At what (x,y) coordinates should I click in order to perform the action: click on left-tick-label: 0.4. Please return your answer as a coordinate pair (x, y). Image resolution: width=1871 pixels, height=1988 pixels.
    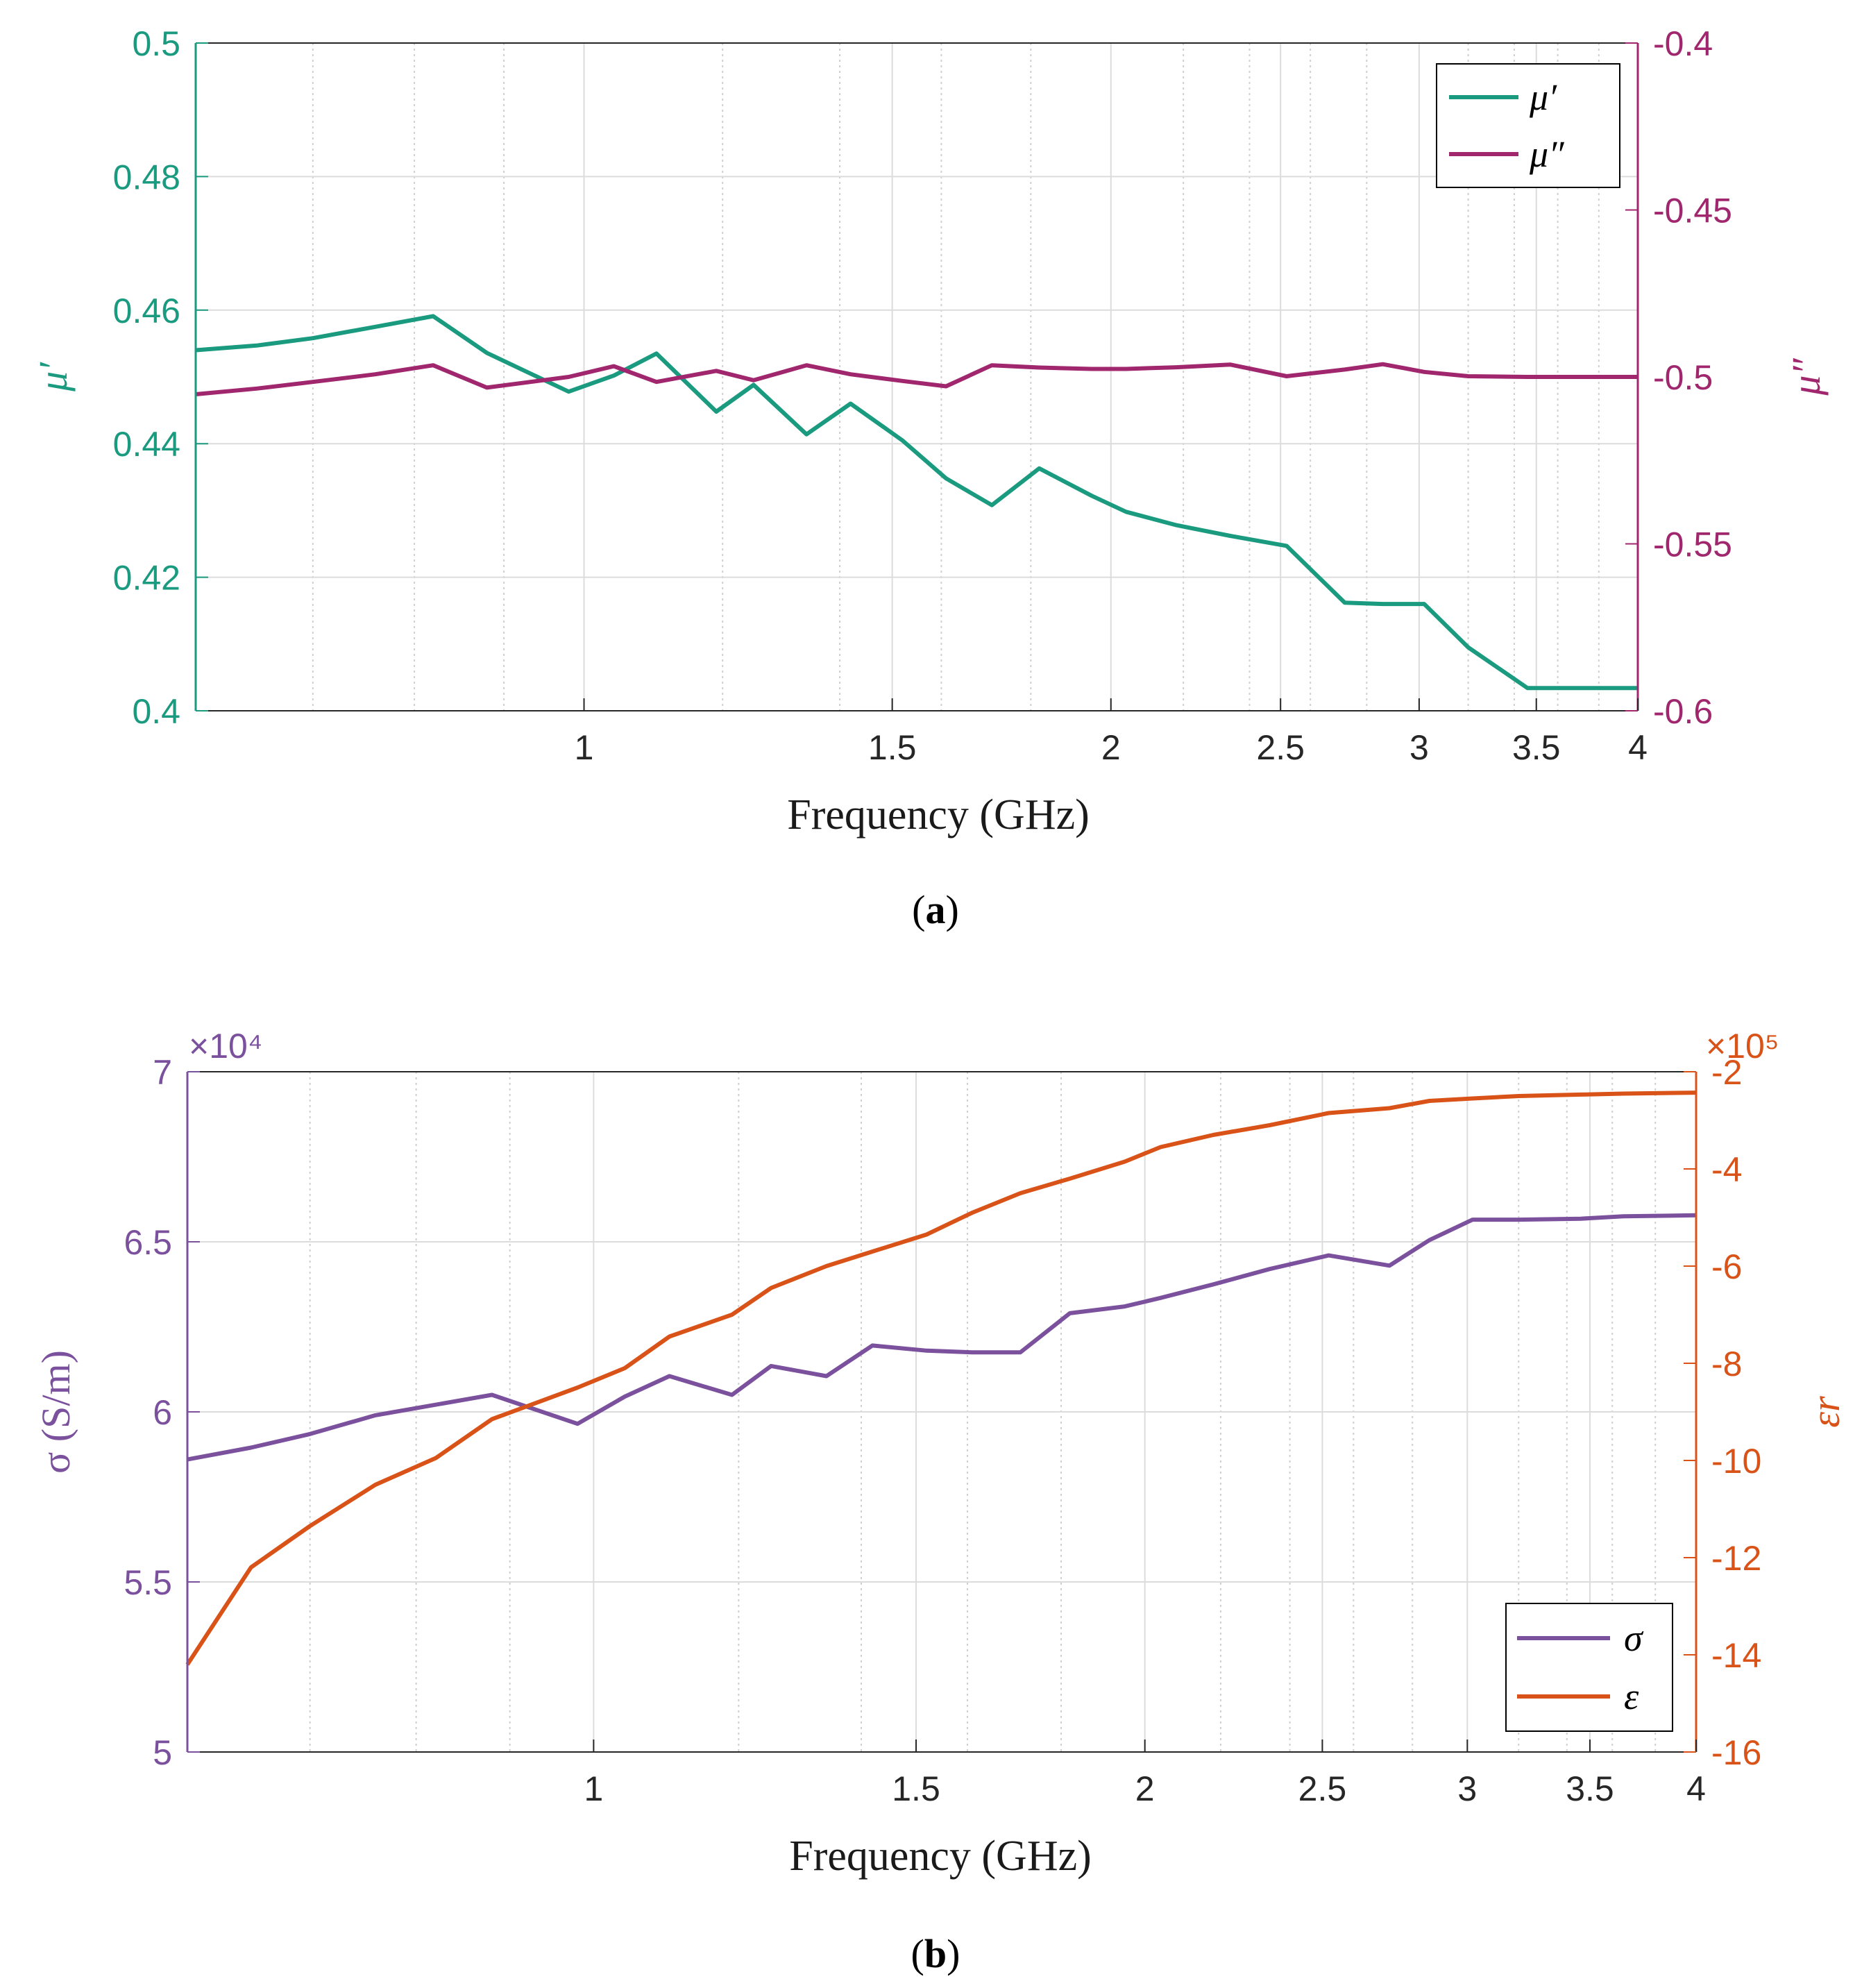
    Looking at the image, I should click on (156, 711).